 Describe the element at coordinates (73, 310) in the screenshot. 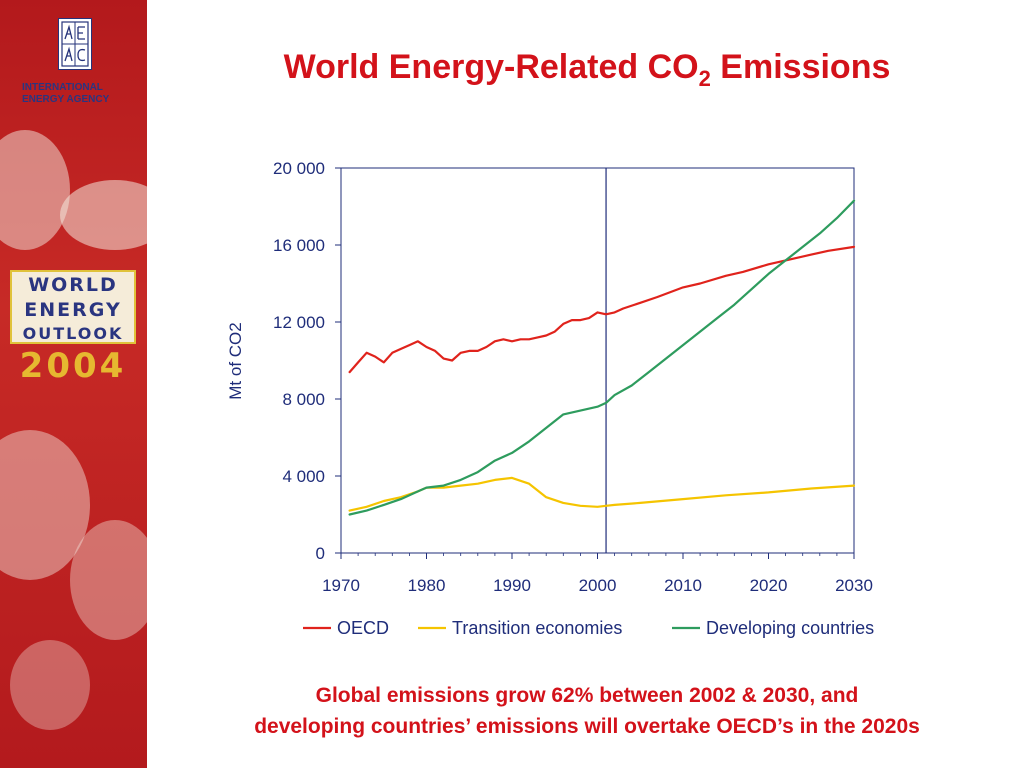

I see `publication-name-line: ENERGY` at that location.